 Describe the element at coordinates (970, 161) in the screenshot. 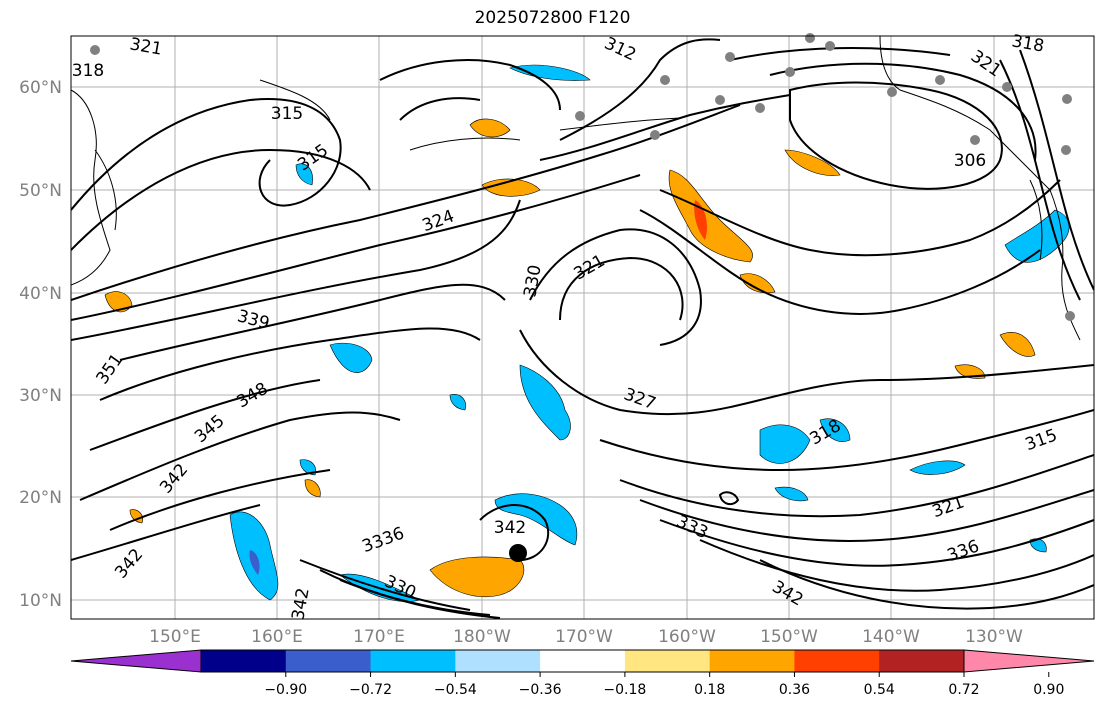

I see `contour-label: 306` at that location.